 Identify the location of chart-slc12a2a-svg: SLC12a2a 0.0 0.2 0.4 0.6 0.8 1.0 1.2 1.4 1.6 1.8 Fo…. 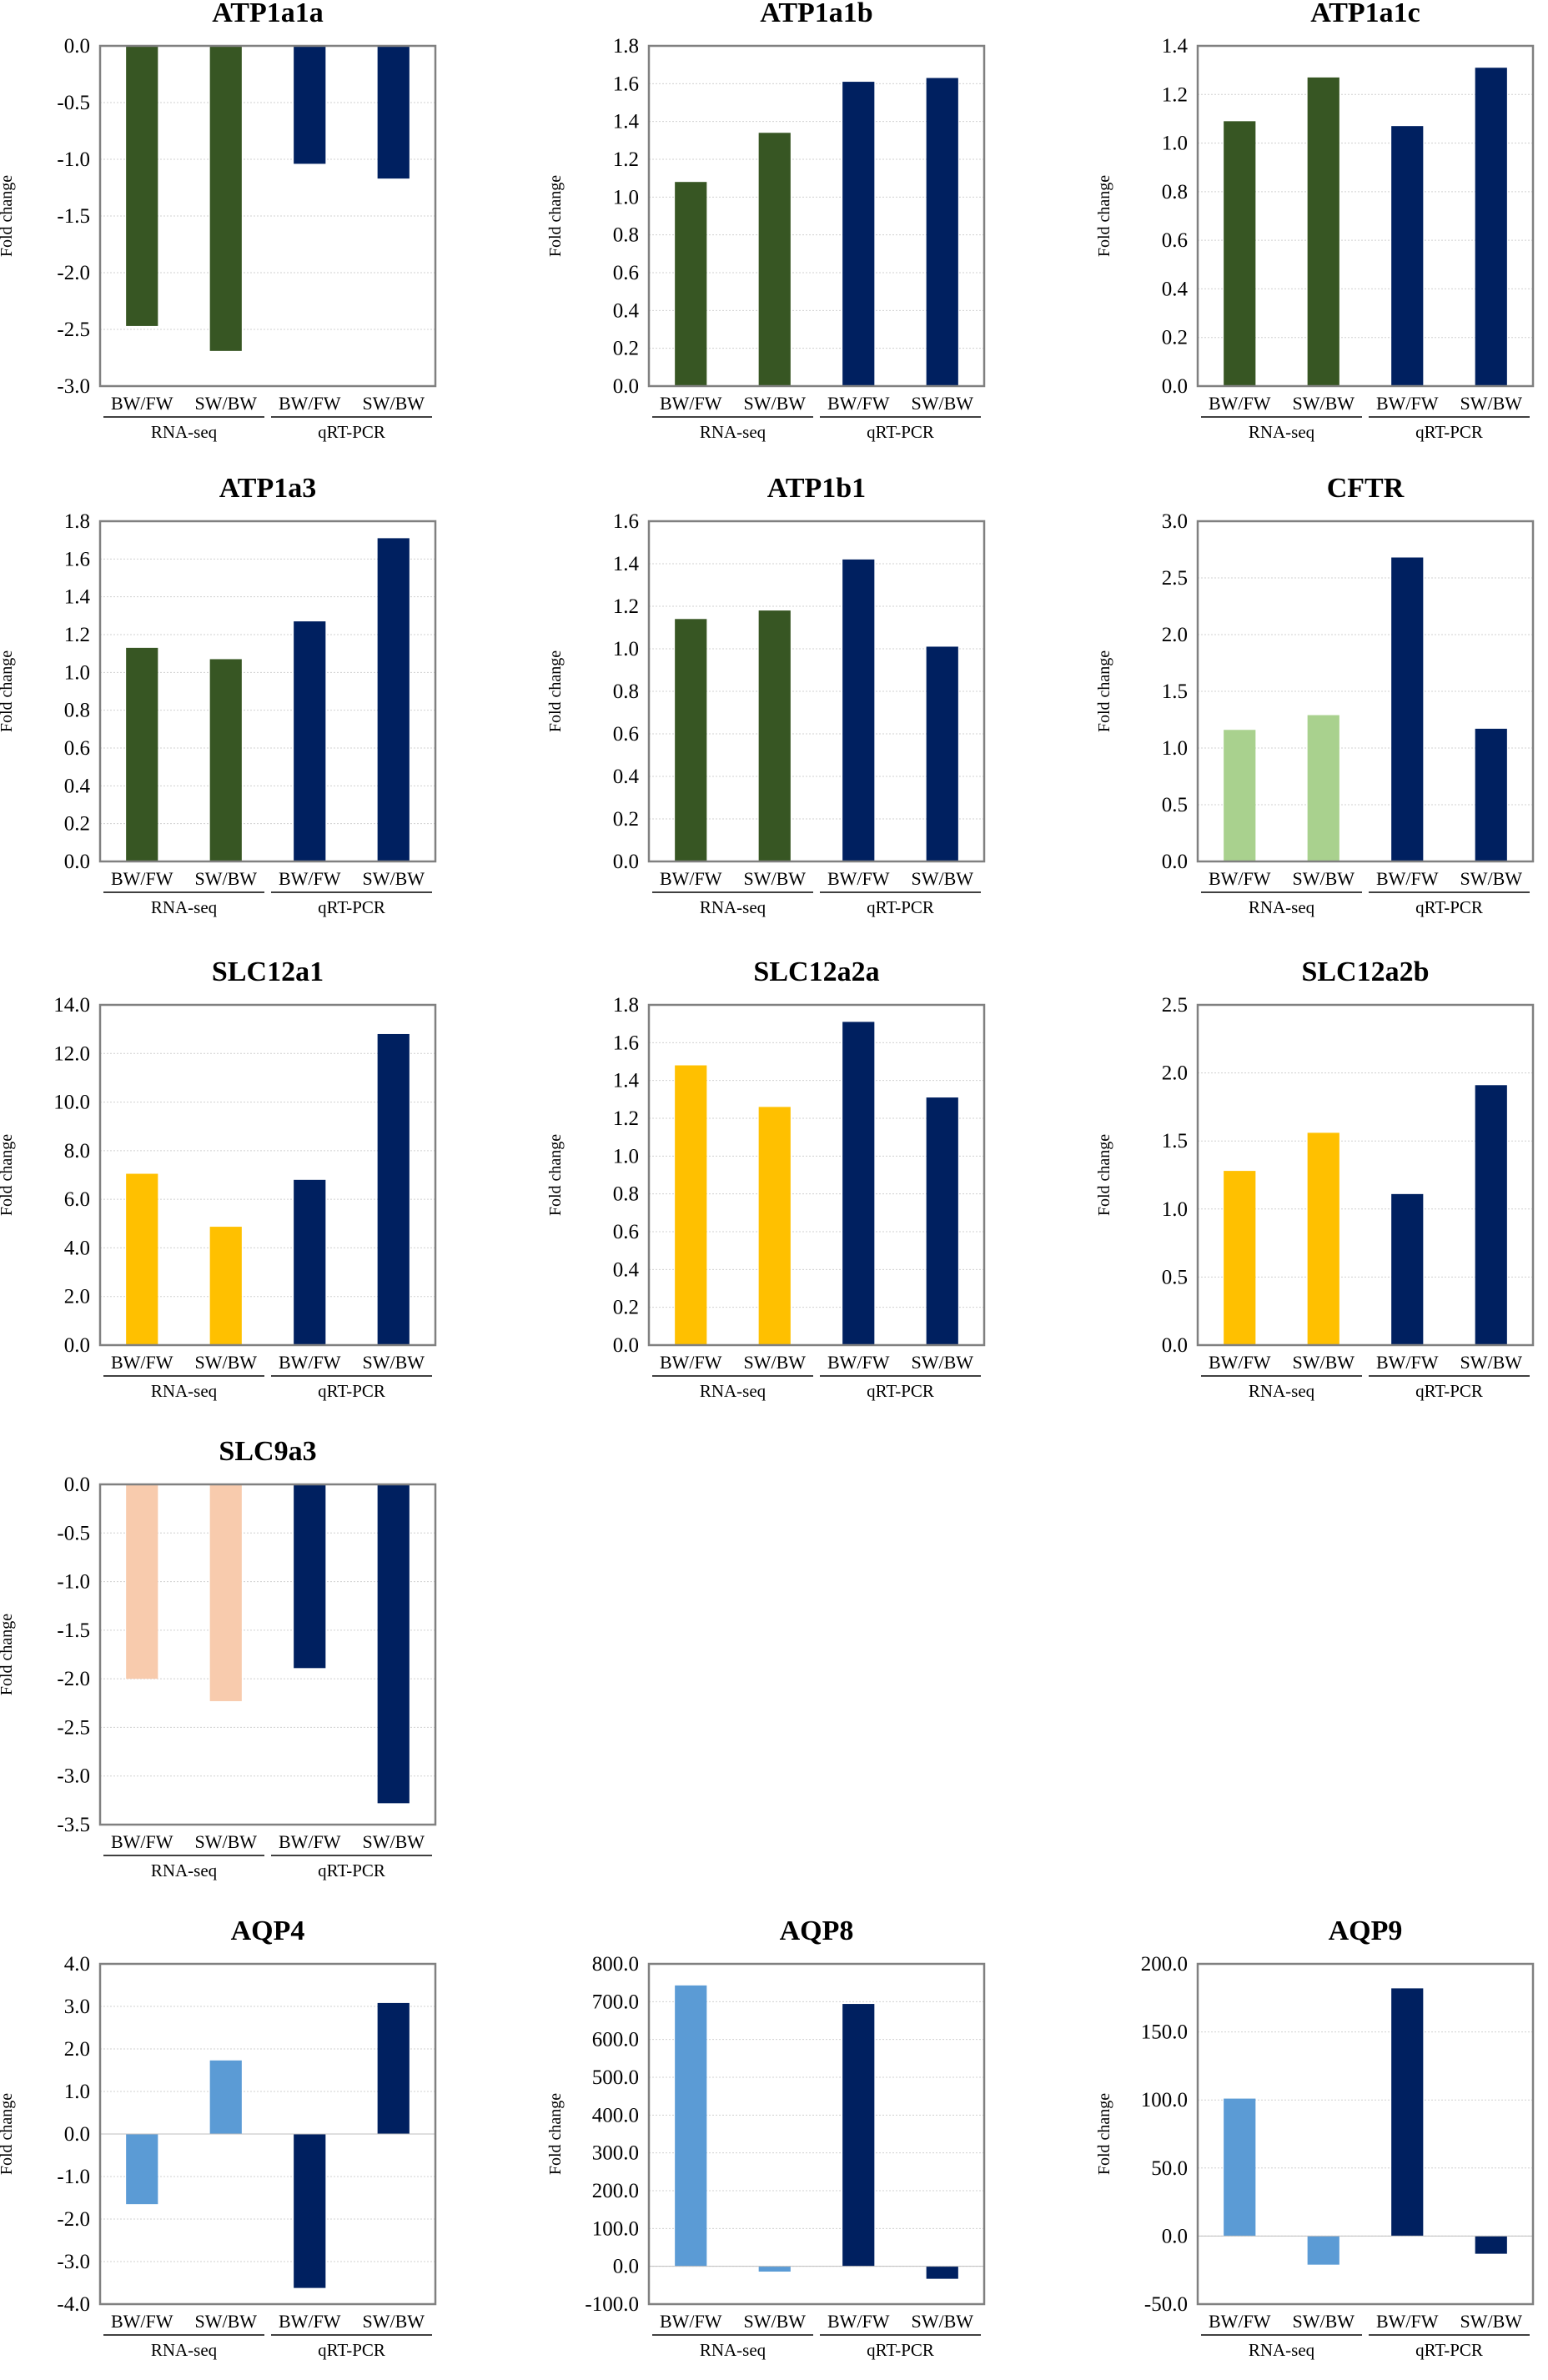
(766, 1179).